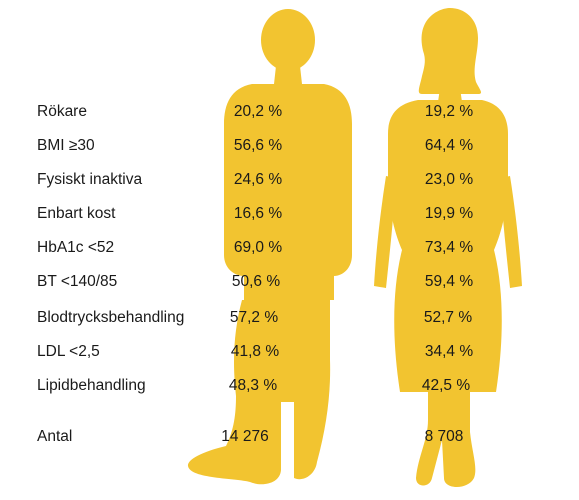  What do you see at coordinates (66, 145) in the screenshot?
I see `row-label-bmi: BMI ≥30` at bounding box center [66, 145].